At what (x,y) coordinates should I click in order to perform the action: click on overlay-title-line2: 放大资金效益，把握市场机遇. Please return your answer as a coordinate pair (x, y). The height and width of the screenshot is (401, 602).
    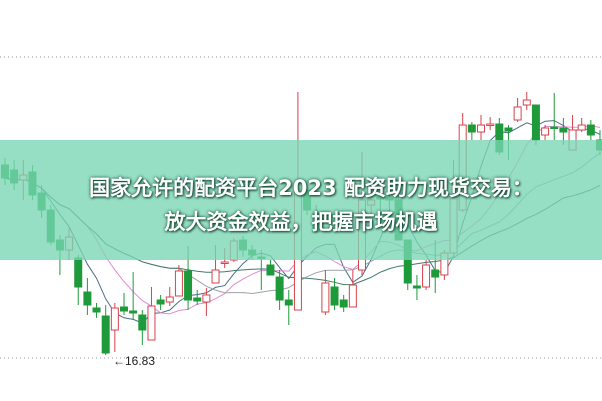
    Looking at the image, I should click on (301, 222).